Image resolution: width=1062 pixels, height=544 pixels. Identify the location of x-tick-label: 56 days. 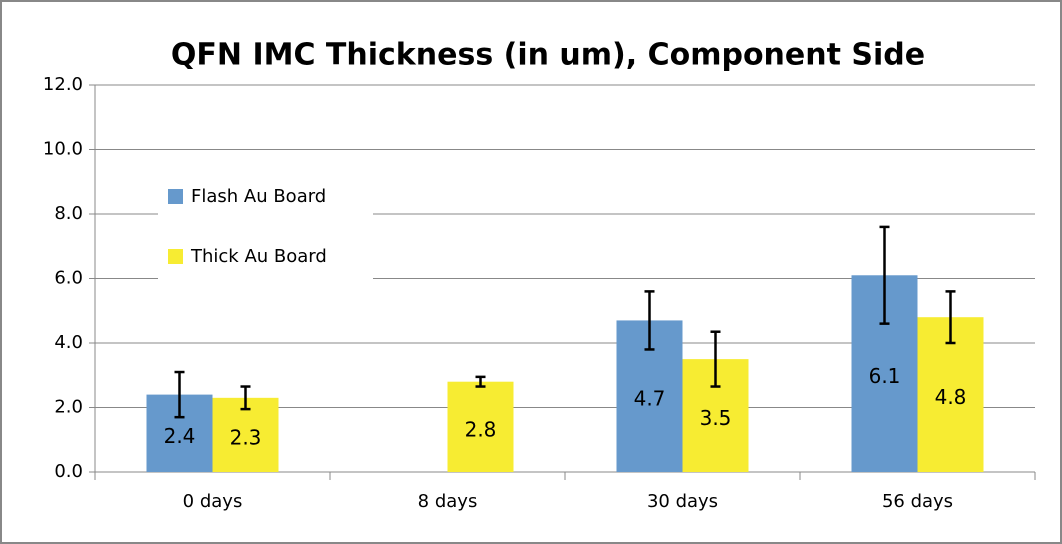
(917, 501).